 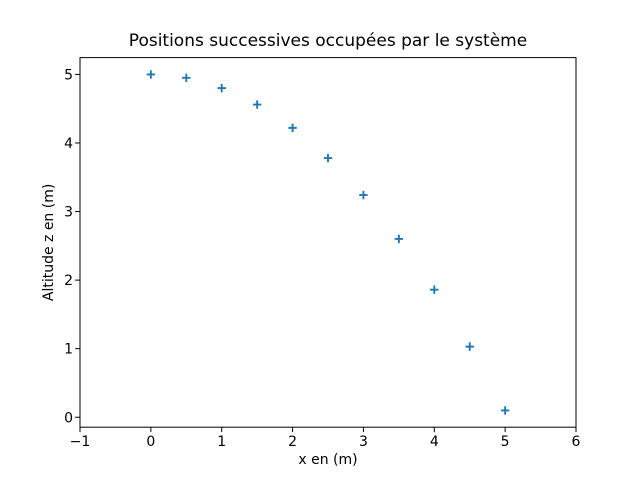 What do you see at coordinates (221, 442) in the screenshot?
I see `x-tick-label: 1` at bounding box center [221, 442].